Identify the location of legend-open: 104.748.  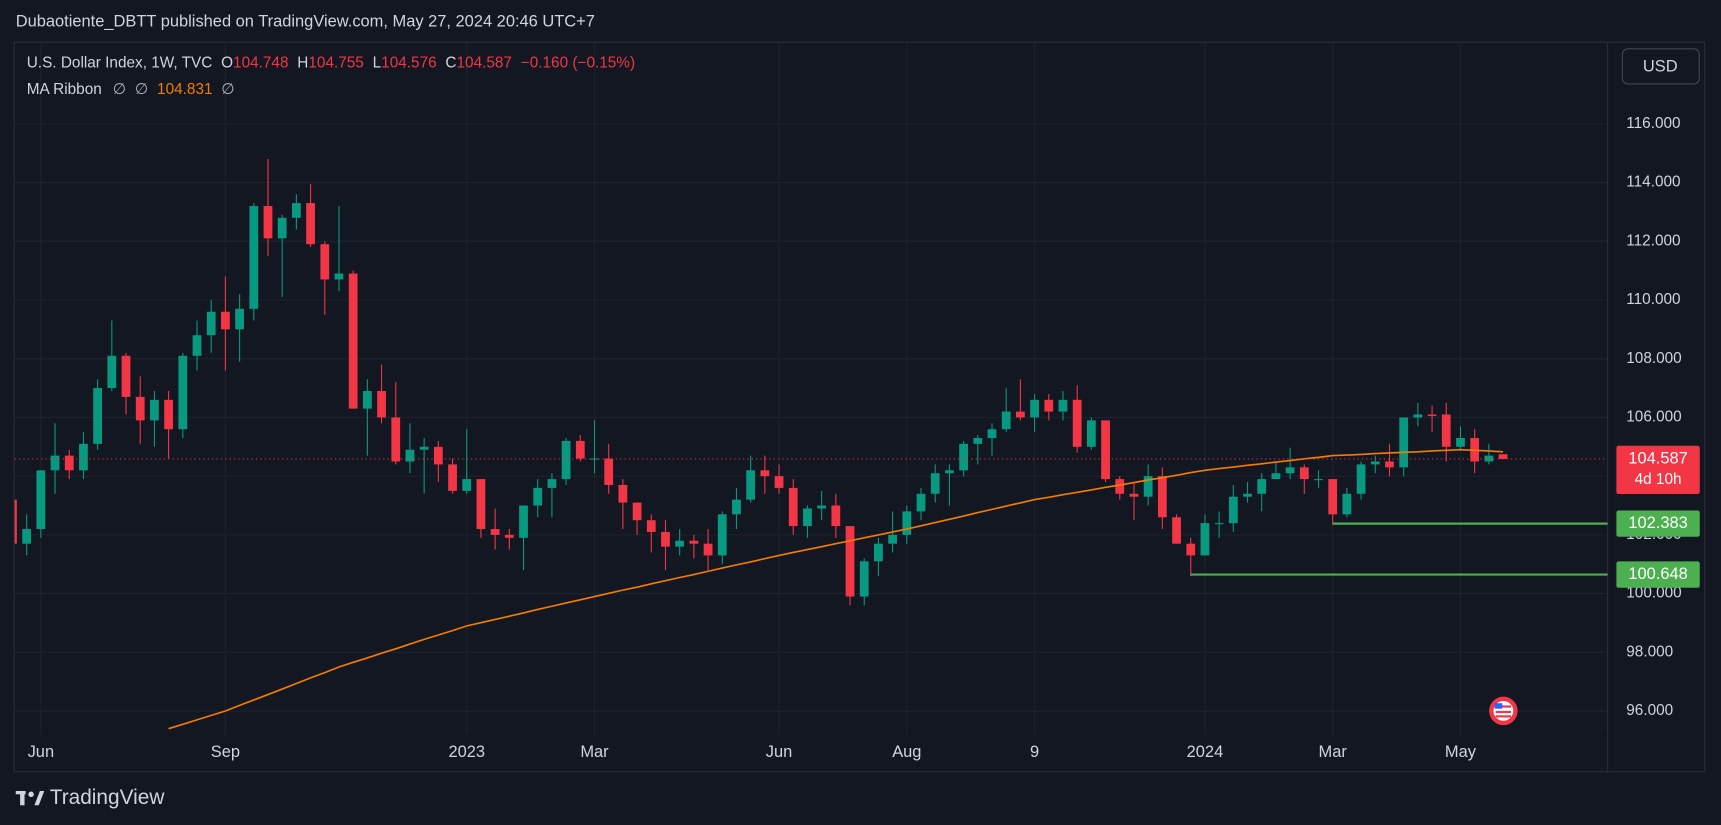
(260, 63).